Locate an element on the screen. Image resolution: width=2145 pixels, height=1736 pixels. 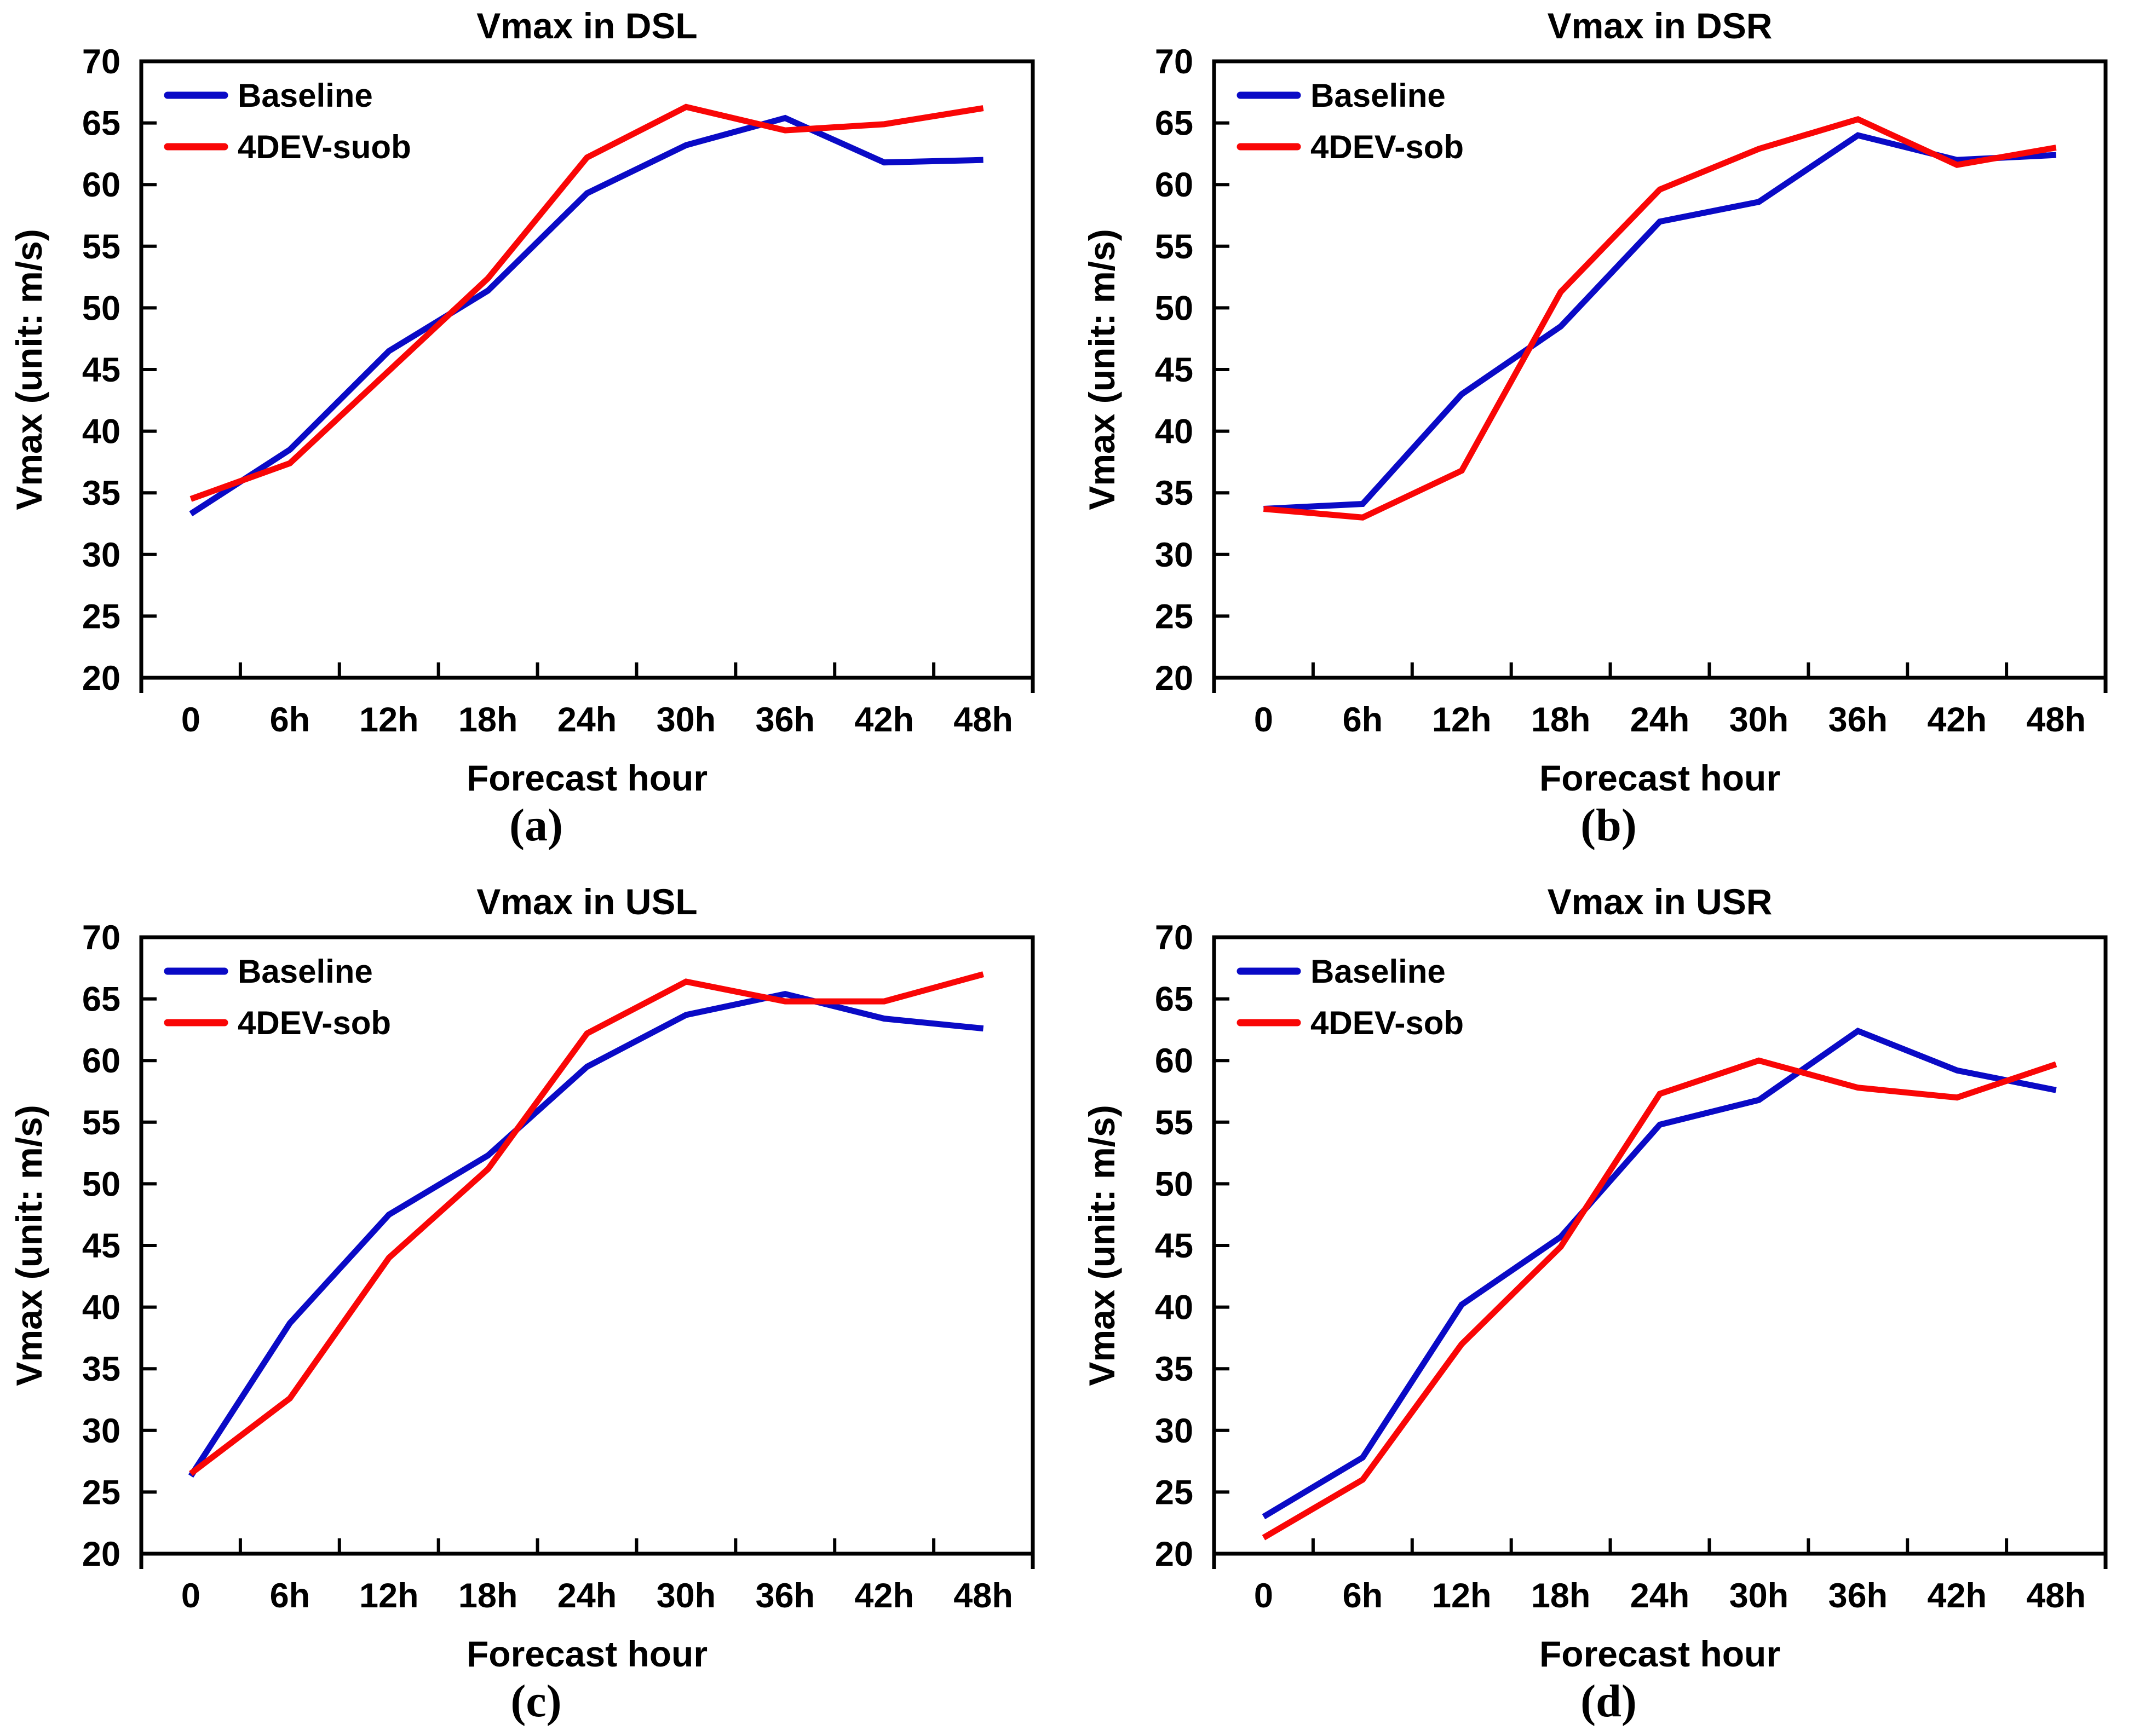
series-line-4dev-suob is located at coordinates (586, 302).